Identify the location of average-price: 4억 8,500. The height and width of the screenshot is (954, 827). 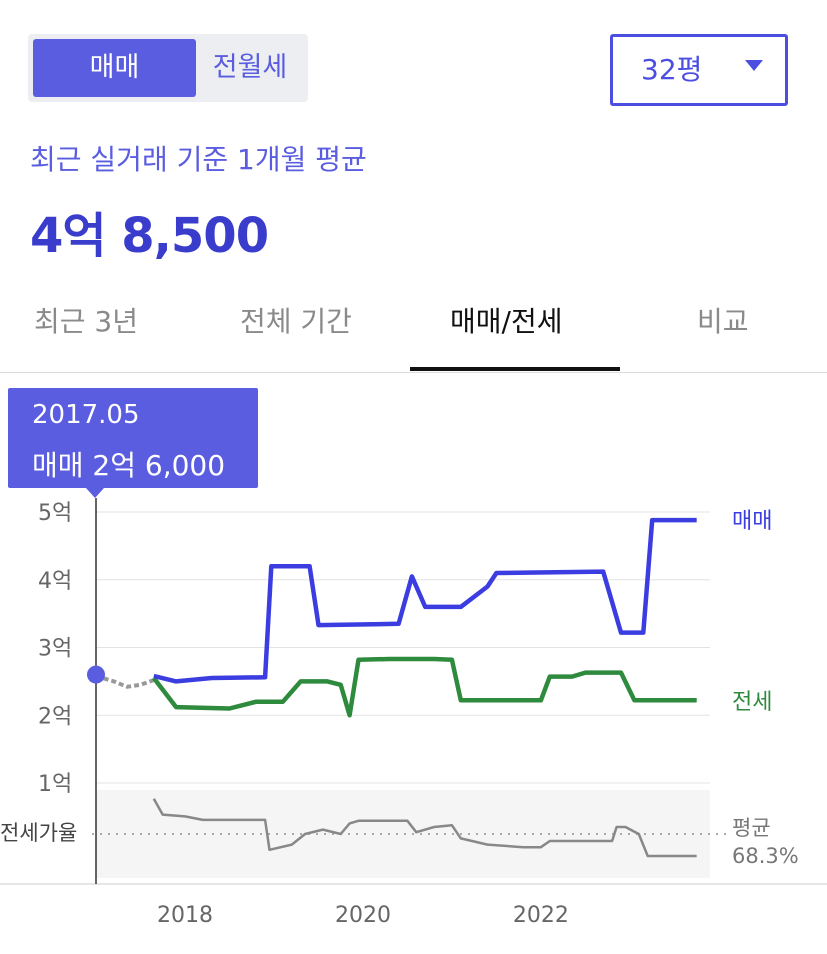
(149, 236).